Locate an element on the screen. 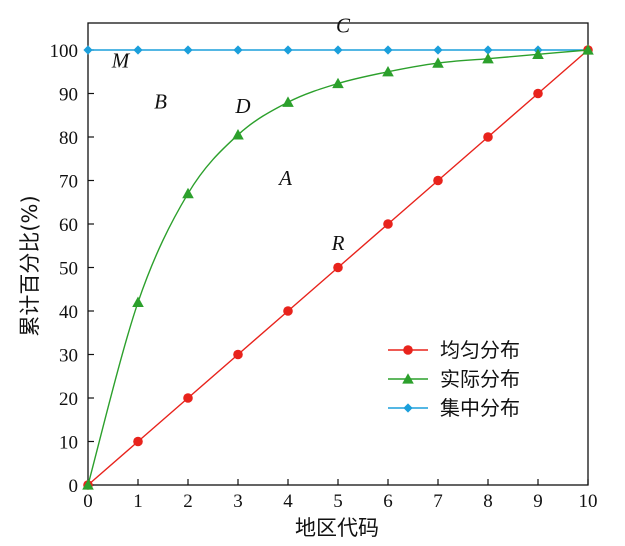 The height and width of the screenshot is (546, 625). y-tick-label: 10 is located at coordinates (68, 443).